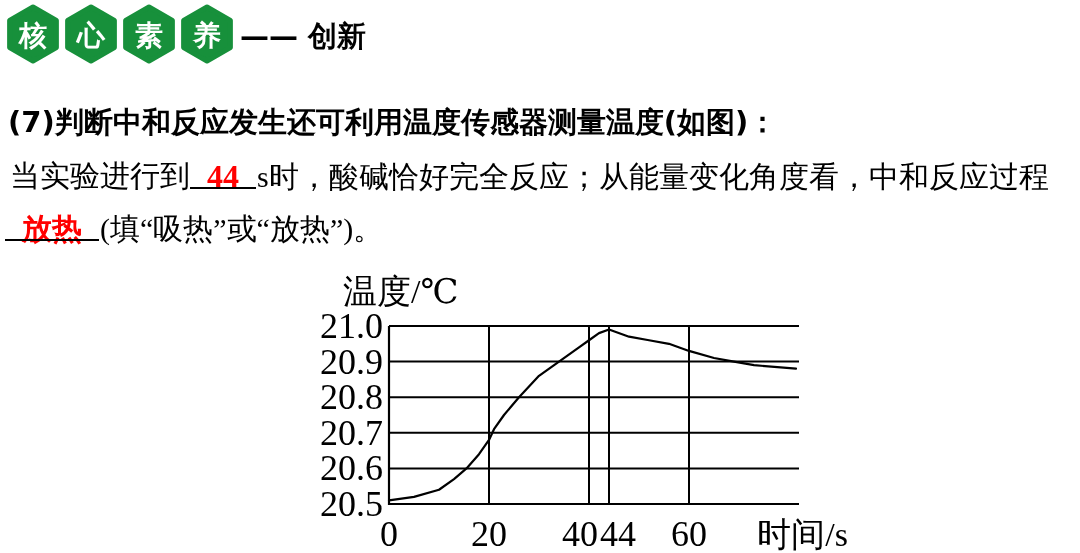 The width and height of the screenshot is (1080, 553). I want to click on x-tick-label: 44, so click(618, 533).